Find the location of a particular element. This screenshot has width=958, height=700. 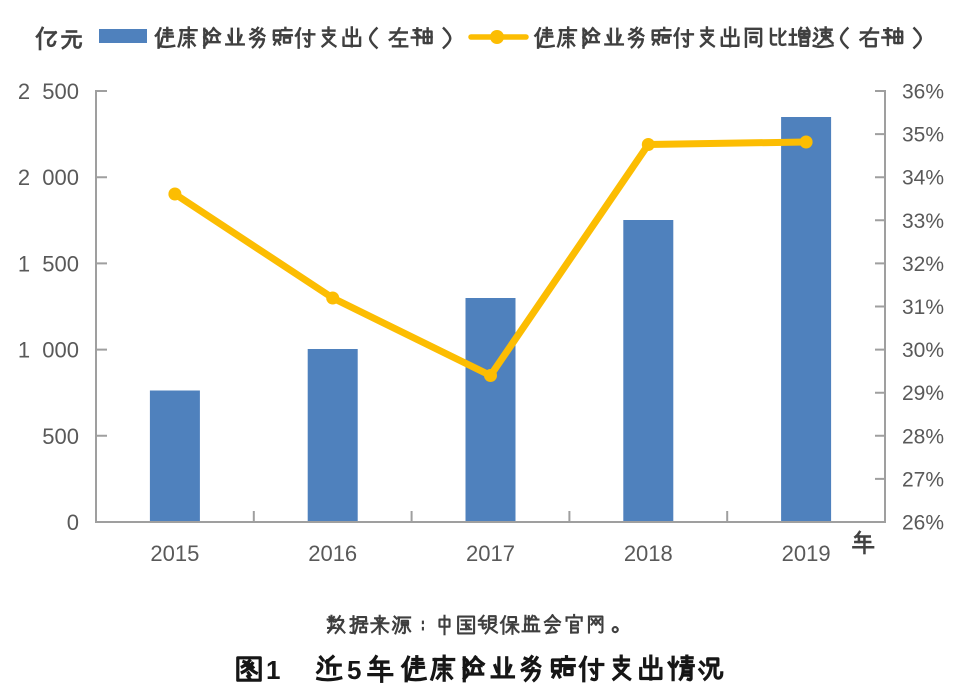

svg-text: 33% is located at coordinates (923, 221).